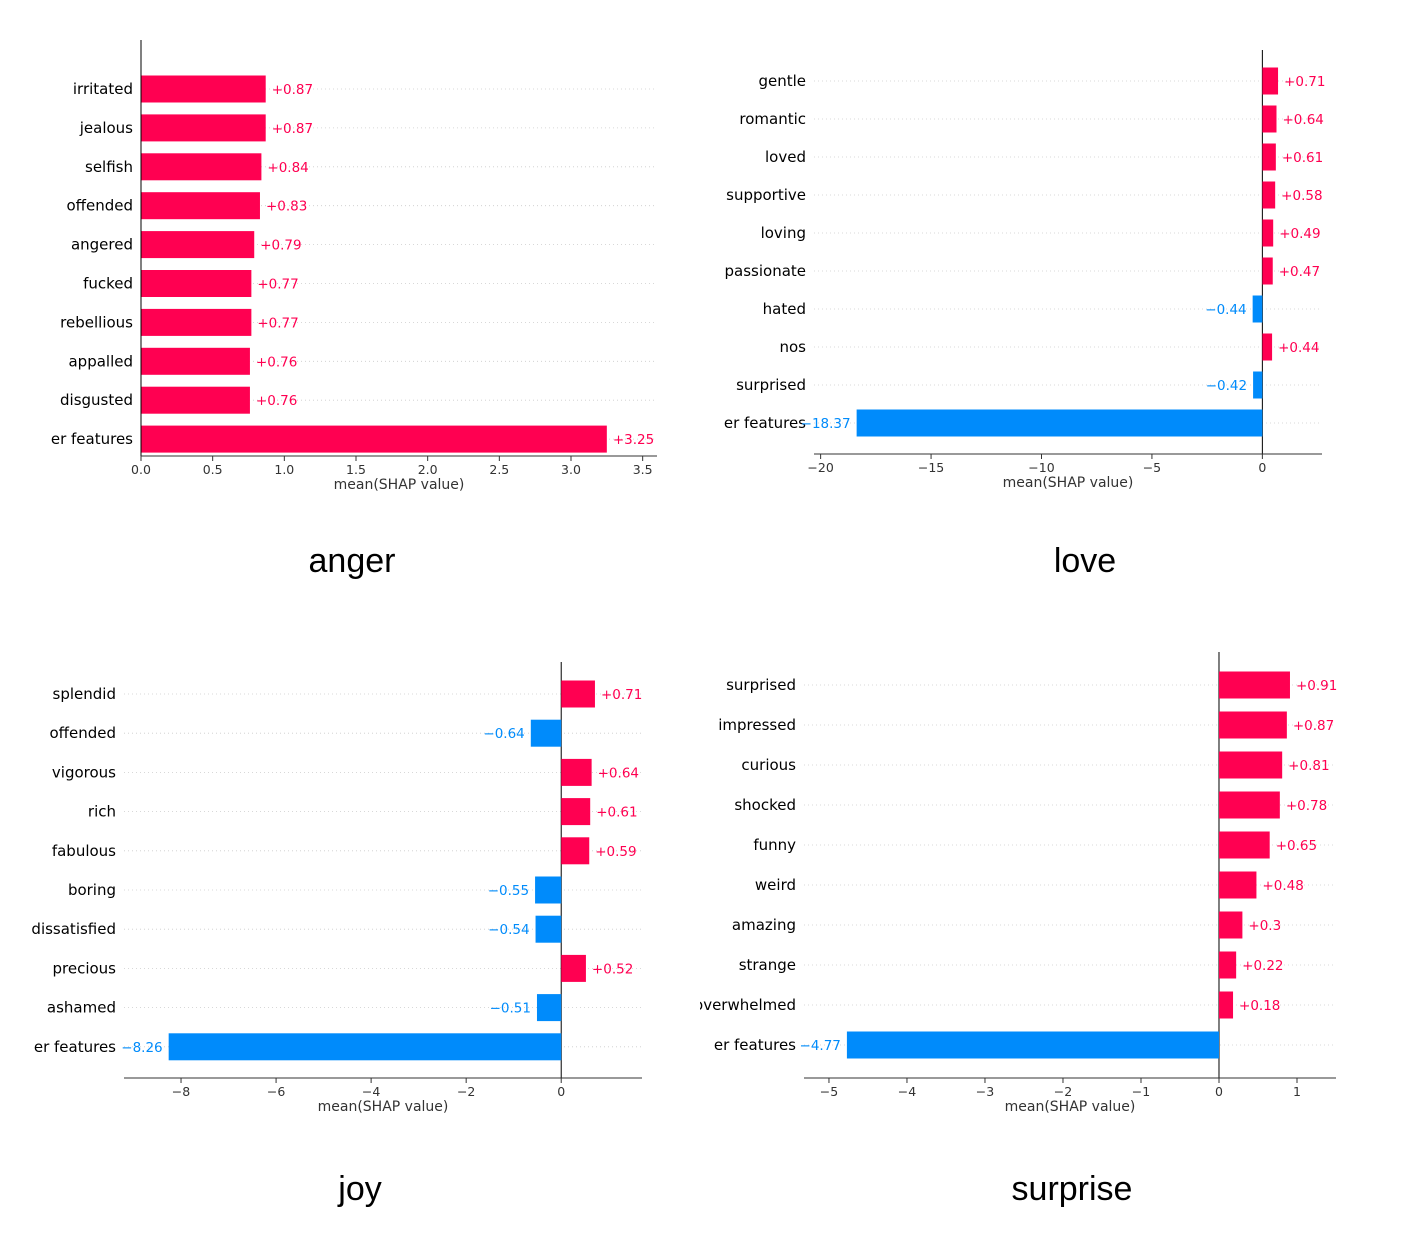 This screenshot has height=1233, width=1408. What do you see at coordinates (1262, 467) in the screenshot?
I see `love-x-tick-label: 0` at bounding box center [1262, 467].